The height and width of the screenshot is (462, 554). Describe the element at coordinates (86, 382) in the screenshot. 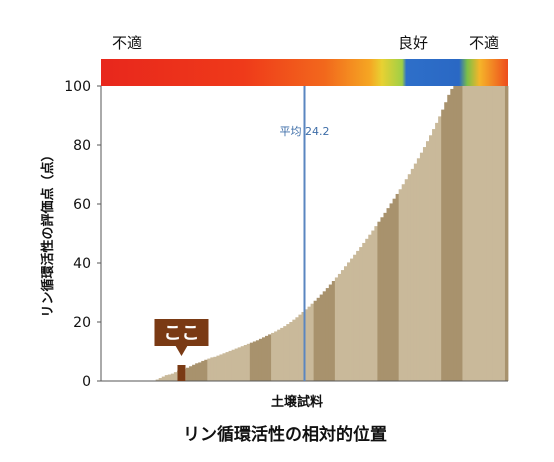

I see `y-tick-label: 0` at that location.